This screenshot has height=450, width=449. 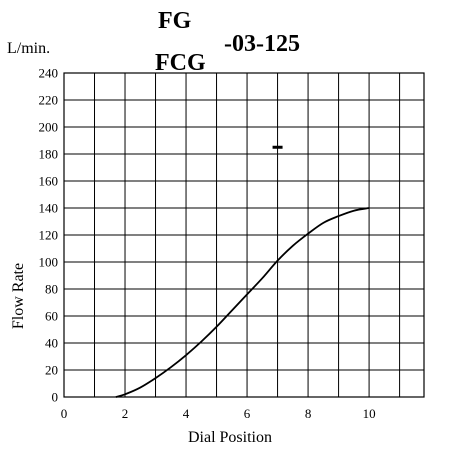 What do you see at coordinates (230, 437) in the screenshot?
I see `x-axis-title: Dial Position` at bounding box center [230, 437].